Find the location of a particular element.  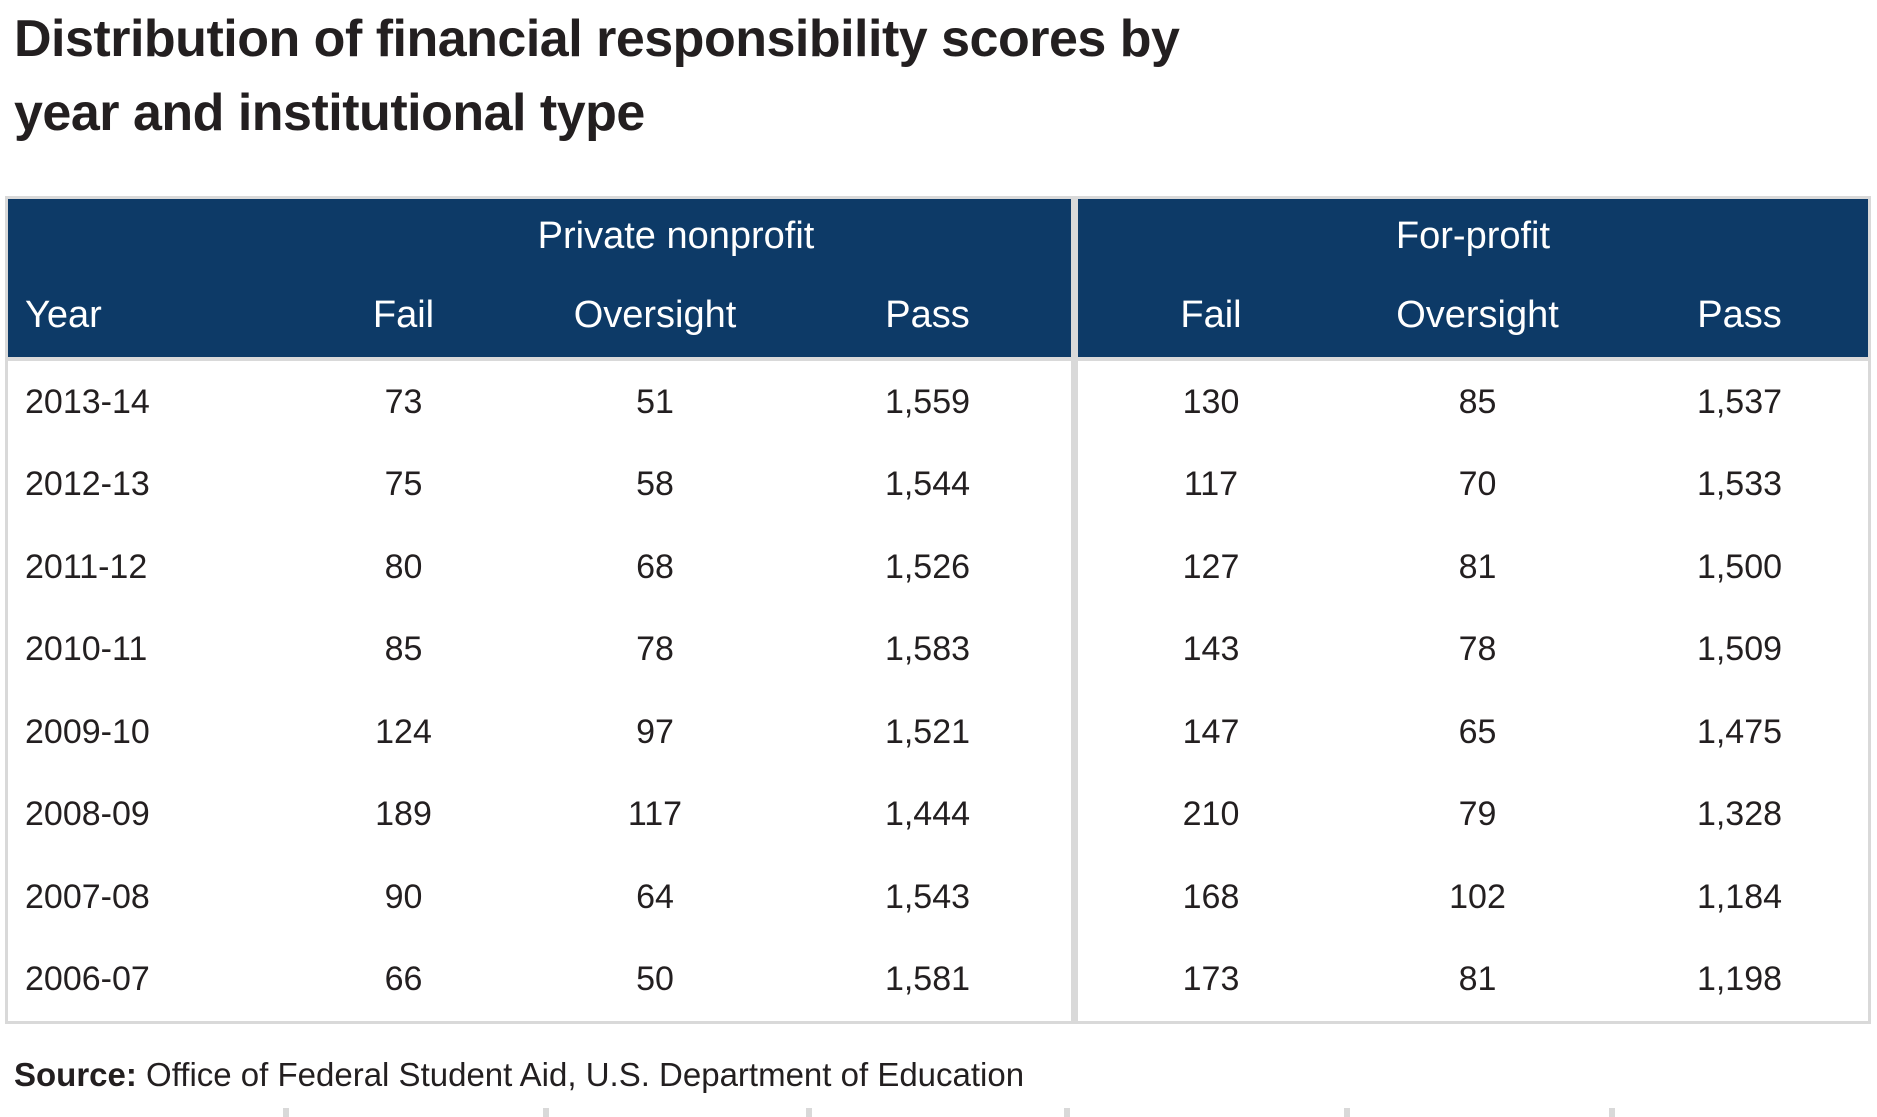

table-row: 2007-08 90 64 1,543 168 102 1,184 is located at coordinates (938, 897).